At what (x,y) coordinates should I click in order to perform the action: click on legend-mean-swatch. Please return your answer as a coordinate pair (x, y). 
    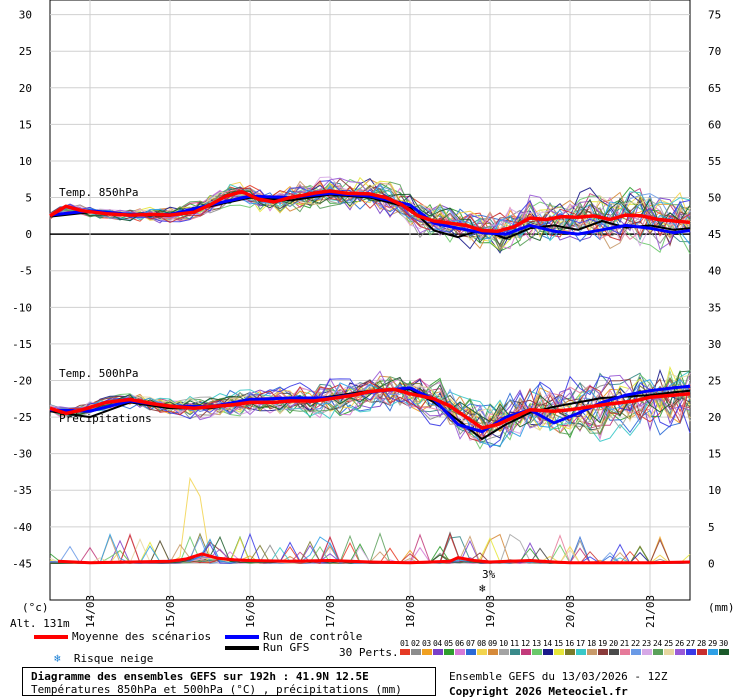
    Looking at the image, I should click on (51, 637).